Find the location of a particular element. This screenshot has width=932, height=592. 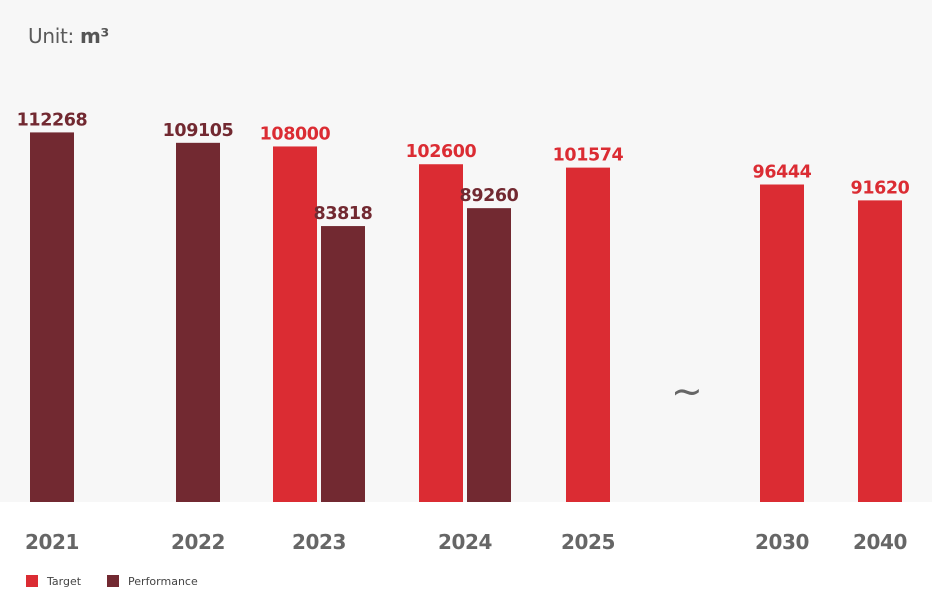

data-label-target-2025: 101574 is located at coordinates (588, 156).